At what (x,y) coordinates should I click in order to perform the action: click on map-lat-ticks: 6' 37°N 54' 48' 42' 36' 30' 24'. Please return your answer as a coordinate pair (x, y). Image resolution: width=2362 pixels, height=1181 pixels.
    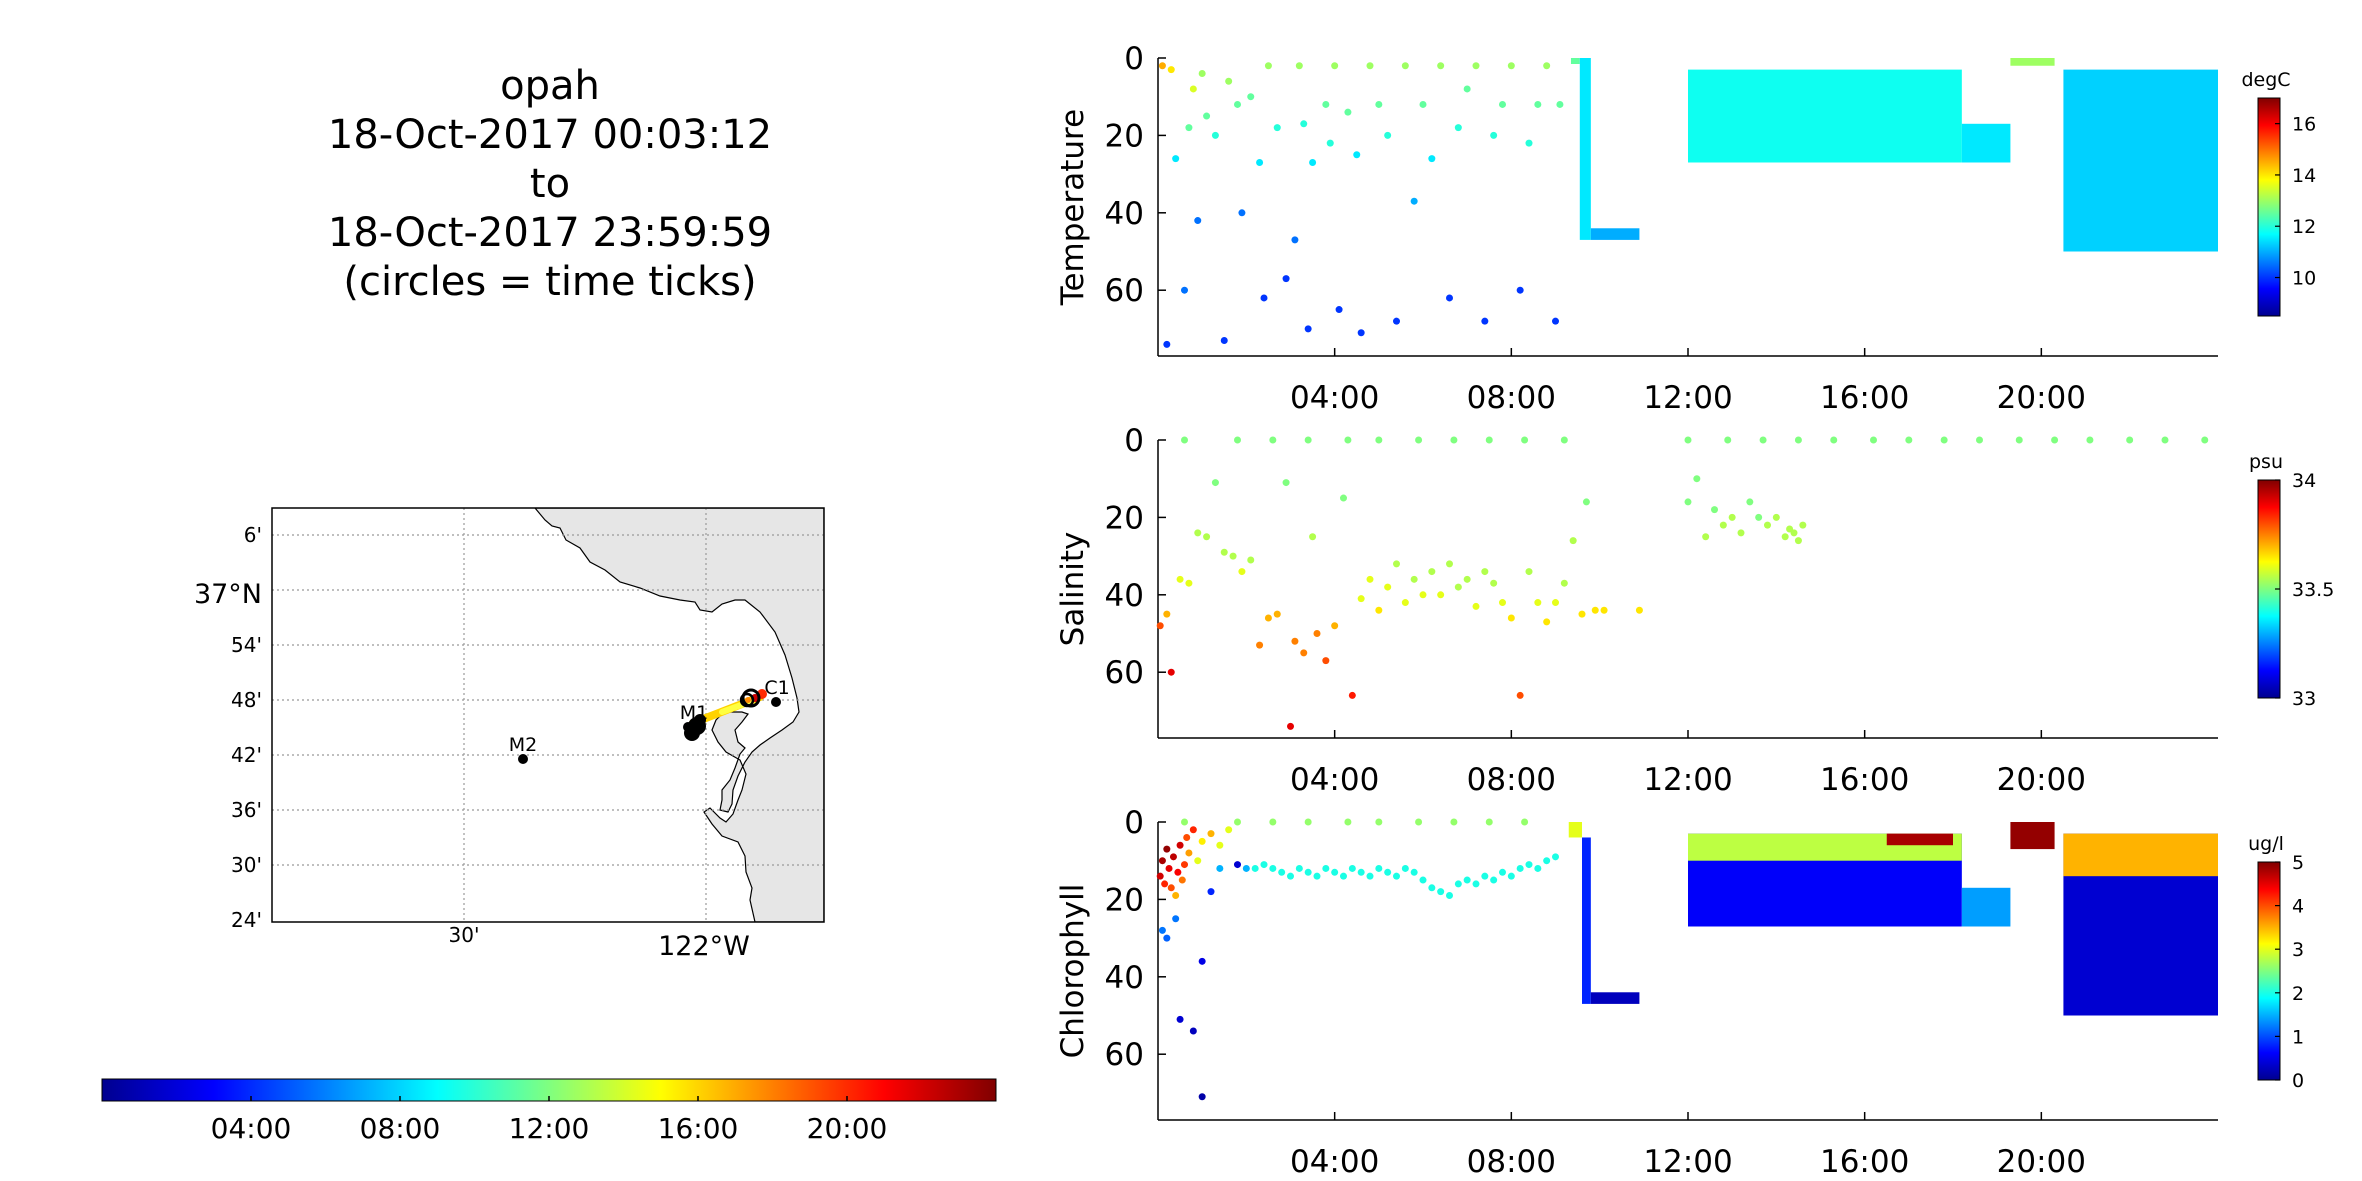
    Looking at the image, I should click on (228, 727).